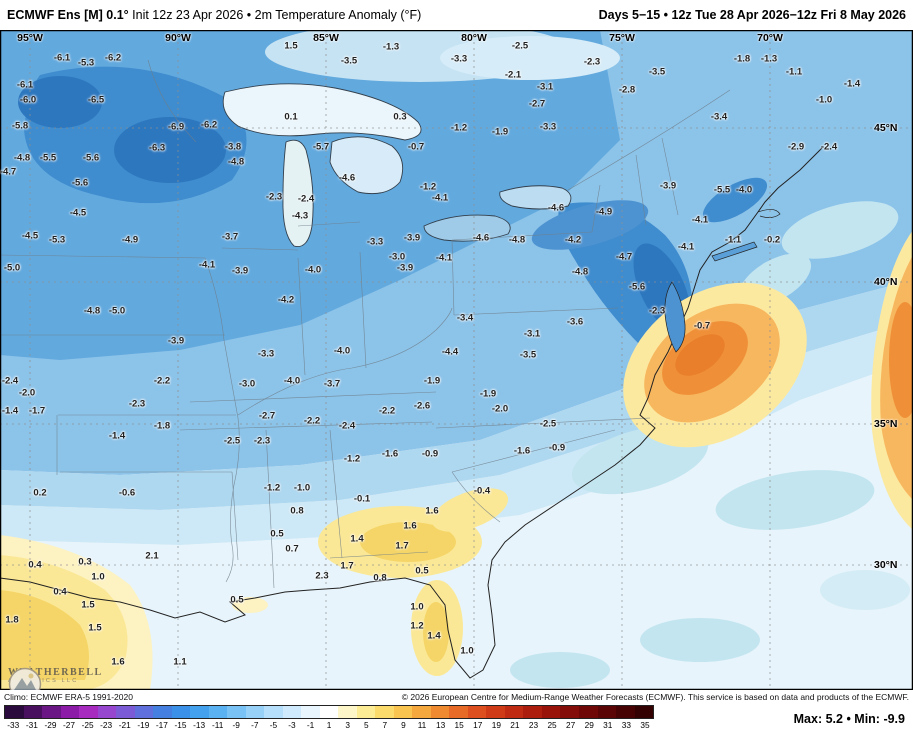  What do you see at coordinates (292, 725) in the screenshot?
I see `colorbar-tick-label: -3` at bounding box center [292, 725].